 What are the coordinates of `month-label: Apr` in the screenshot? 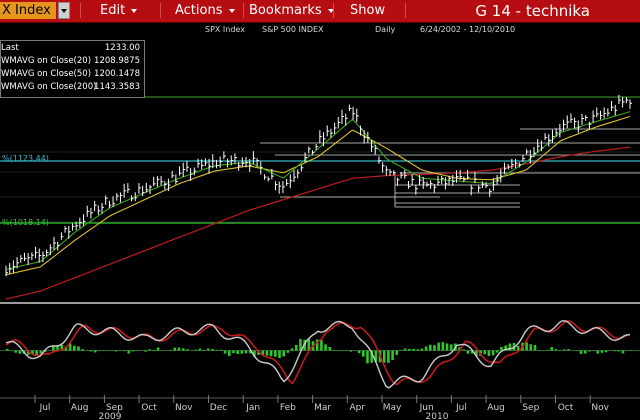 It's located at (358, 408).